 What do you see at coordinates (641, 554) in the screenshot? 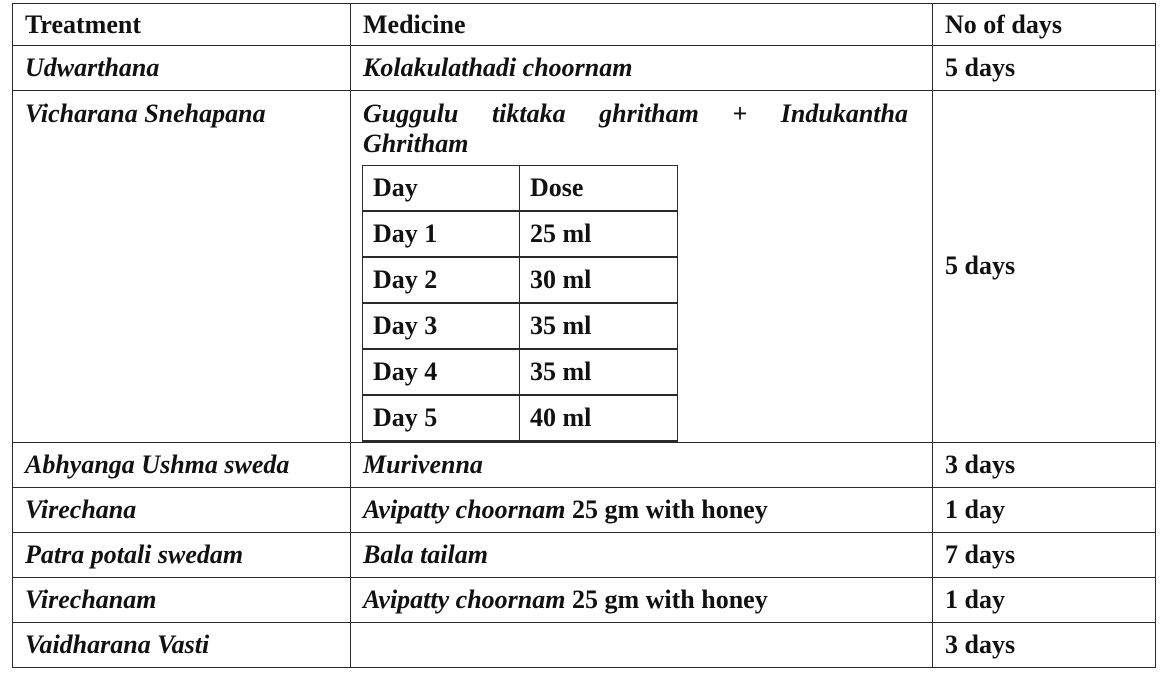
I see `medicine-cell: Bala tailam` at bounding box center [641, 554].